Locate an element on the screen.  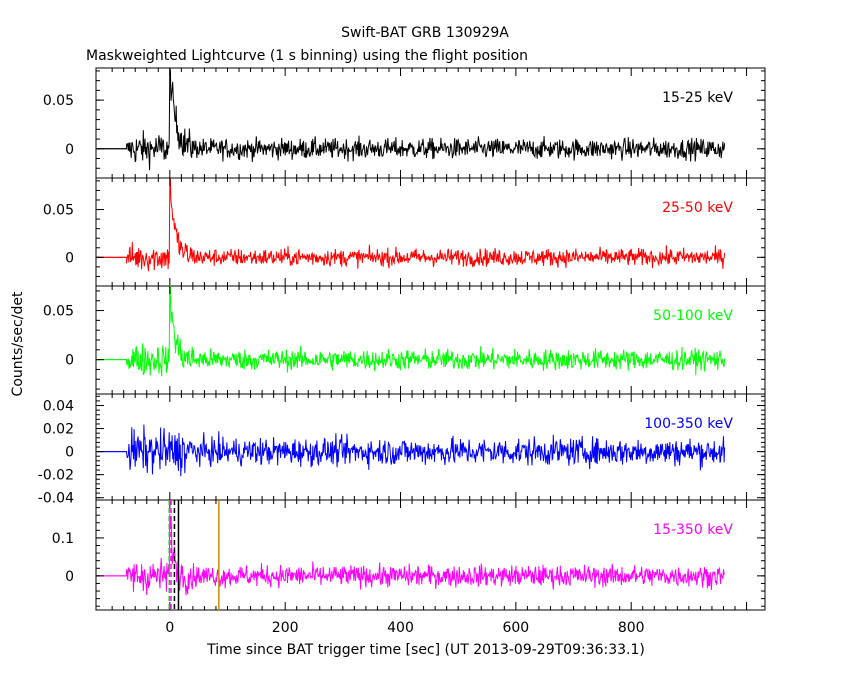
panel-2: 0 0.05 25-50 keV is located at coordinates (404, 232).